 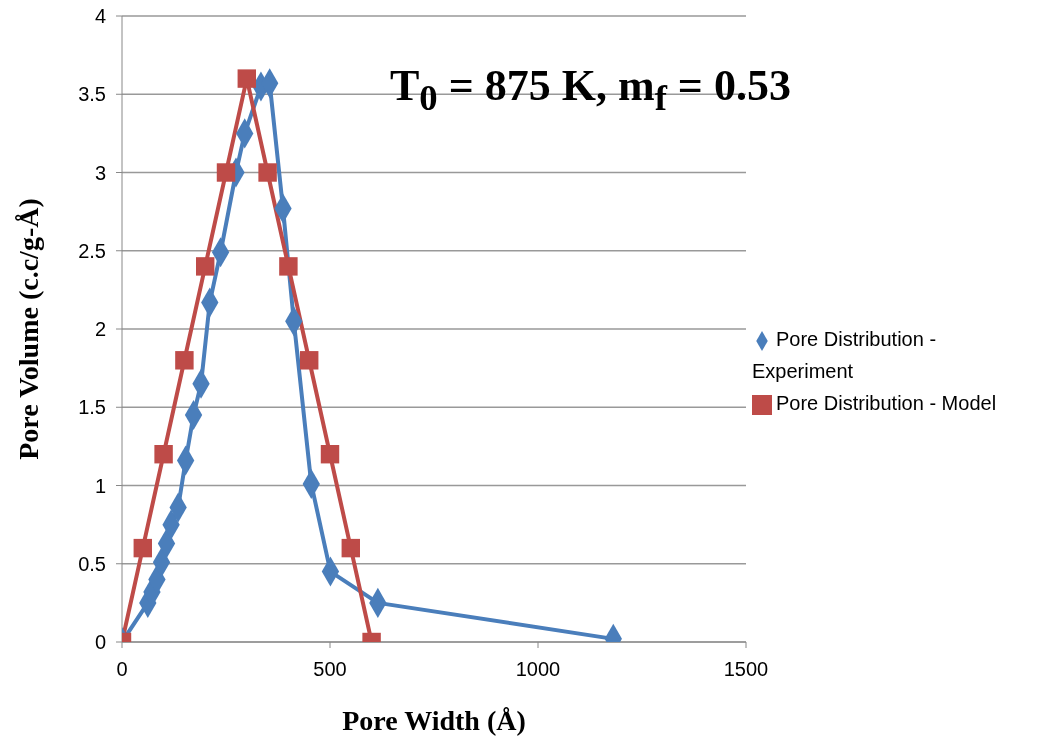 I want to click on x-tick-label: 1500, so click(x=746, y=669).